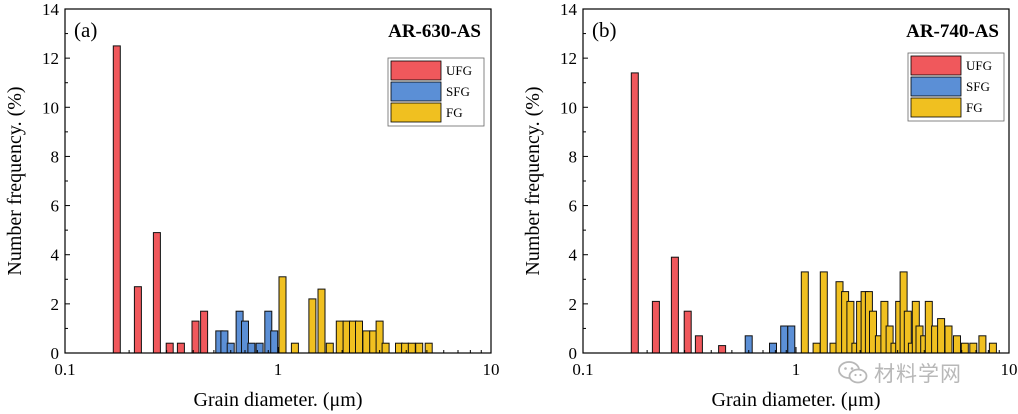  Describe the element at coordinates (979, 65) in the screenshot. I see `panel-b-legend-label-ufg: UFG` at that location.